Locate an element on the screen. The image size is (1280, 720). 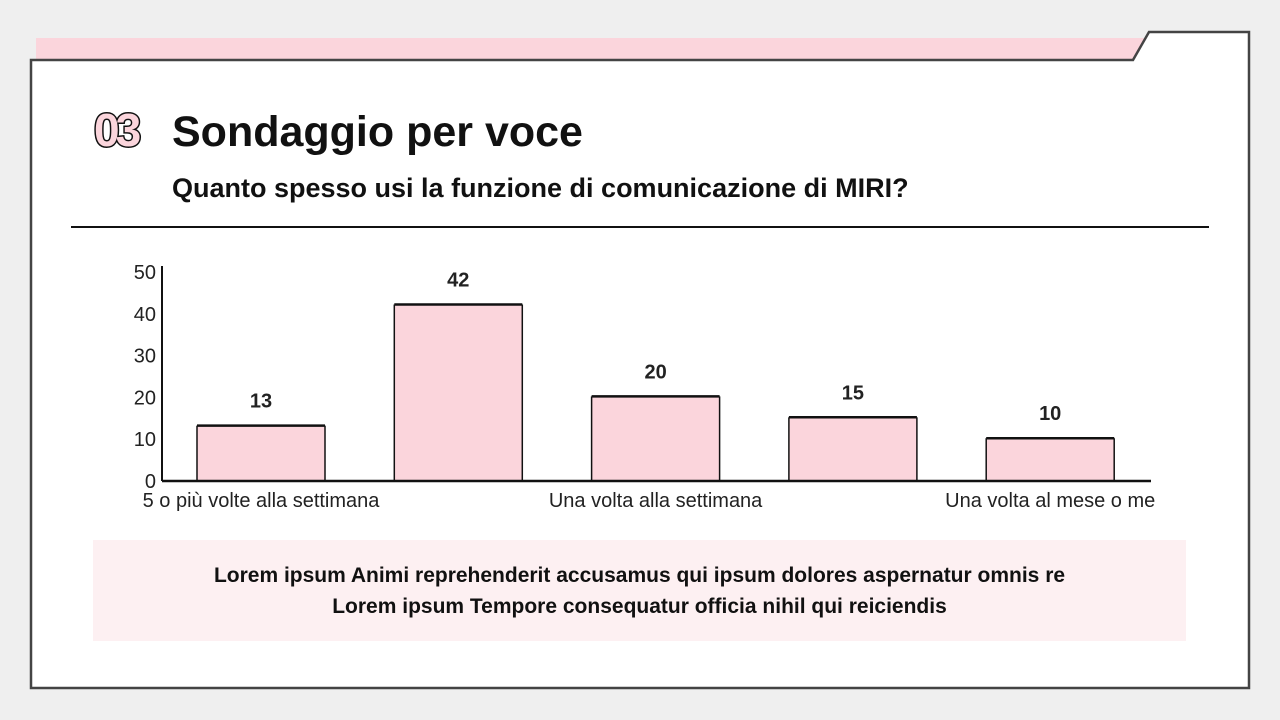
category-label: 5 o più volte alla settimana is located at coordinates (262, 501).